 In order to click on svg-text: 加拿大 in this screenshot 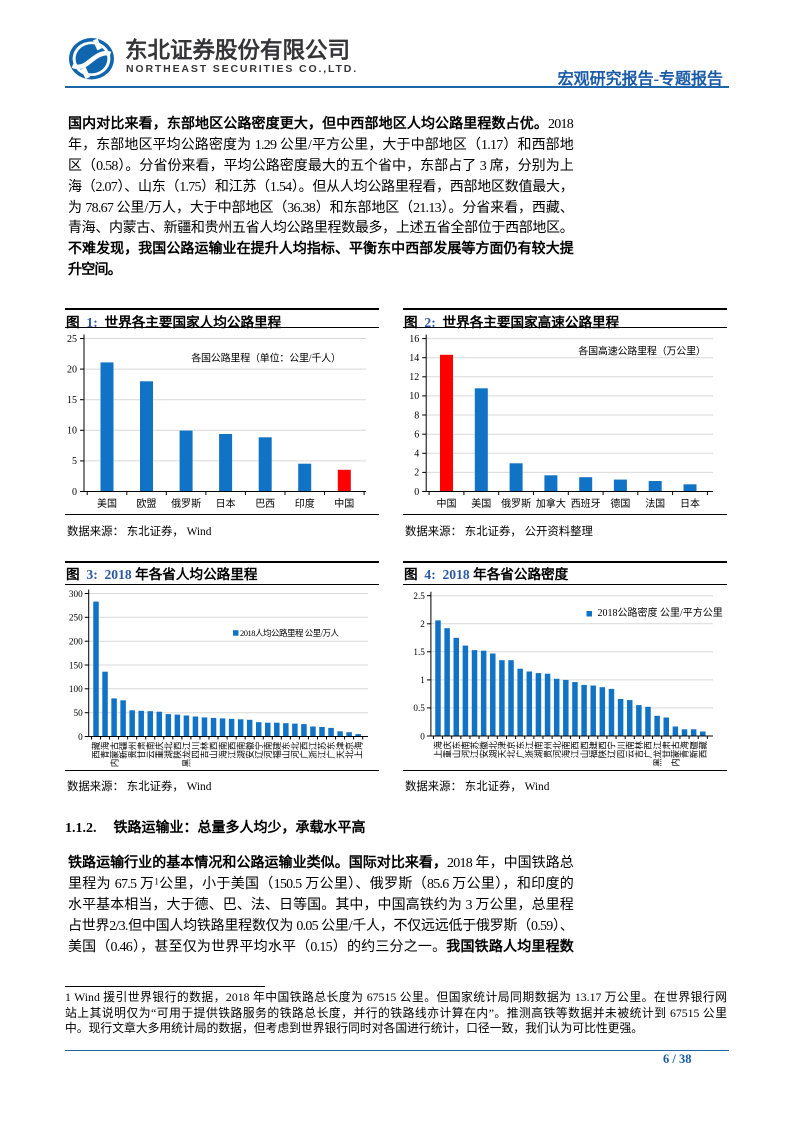, I will do `click(551, 503)`.